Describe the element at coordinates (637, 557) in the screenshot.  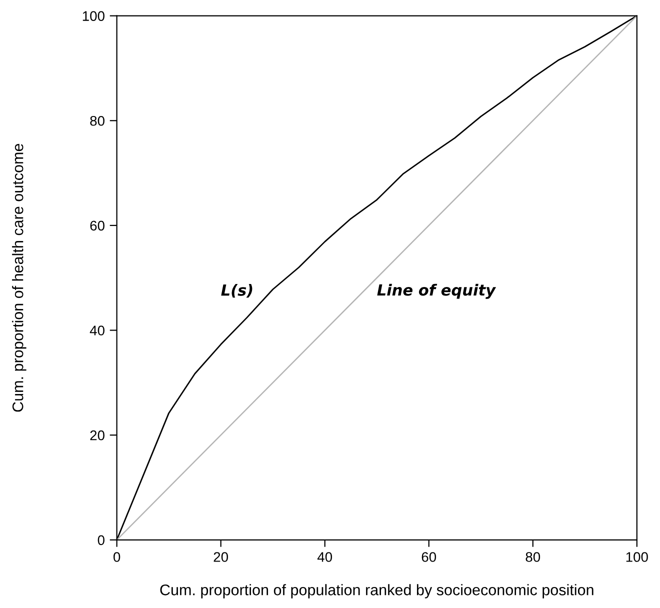
I see `x-tick-label: 100` at that location.